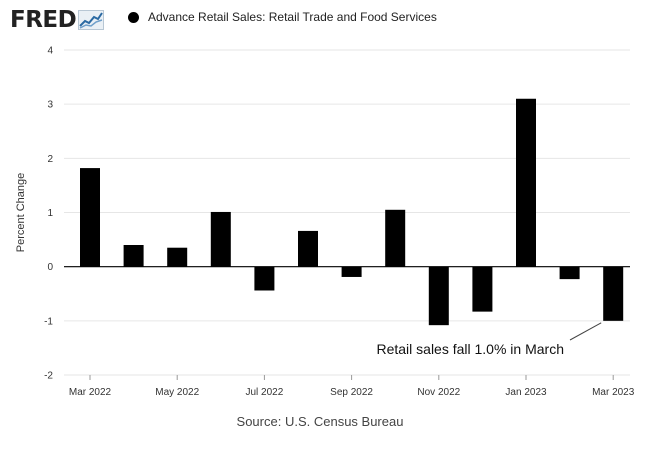 This screenshot has width=650, height=450. I want to click on x-tick-label: Mar 2023, so click(613, 392).